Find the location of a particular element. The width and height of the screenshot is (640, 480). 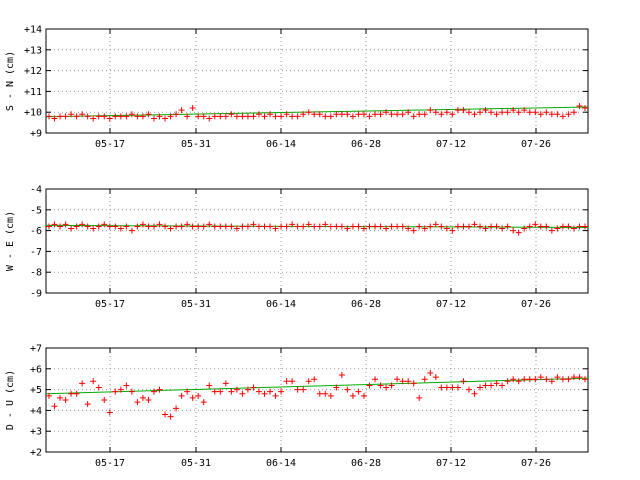

y-tick-label: -8 is located at coordinates (36, 273).